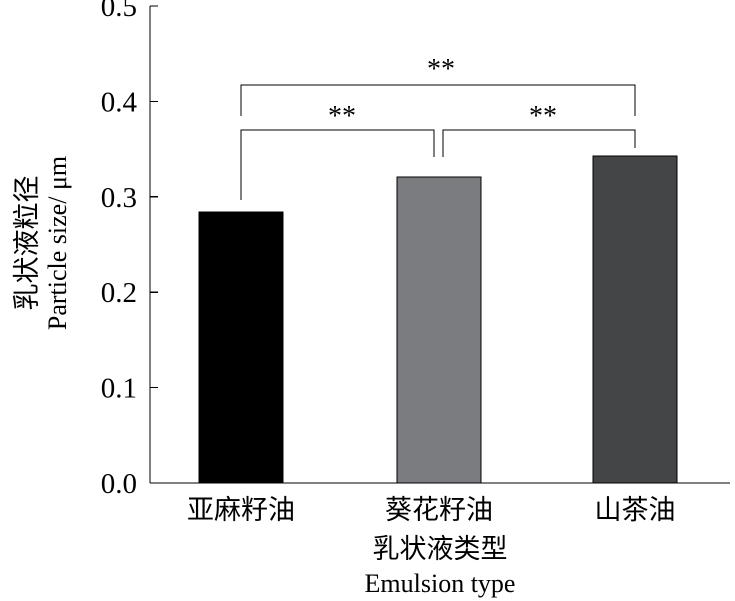  Describe the element at coordinates (119, 11) in the screenshot. I see `y-tick-label: 0.5` at that location.